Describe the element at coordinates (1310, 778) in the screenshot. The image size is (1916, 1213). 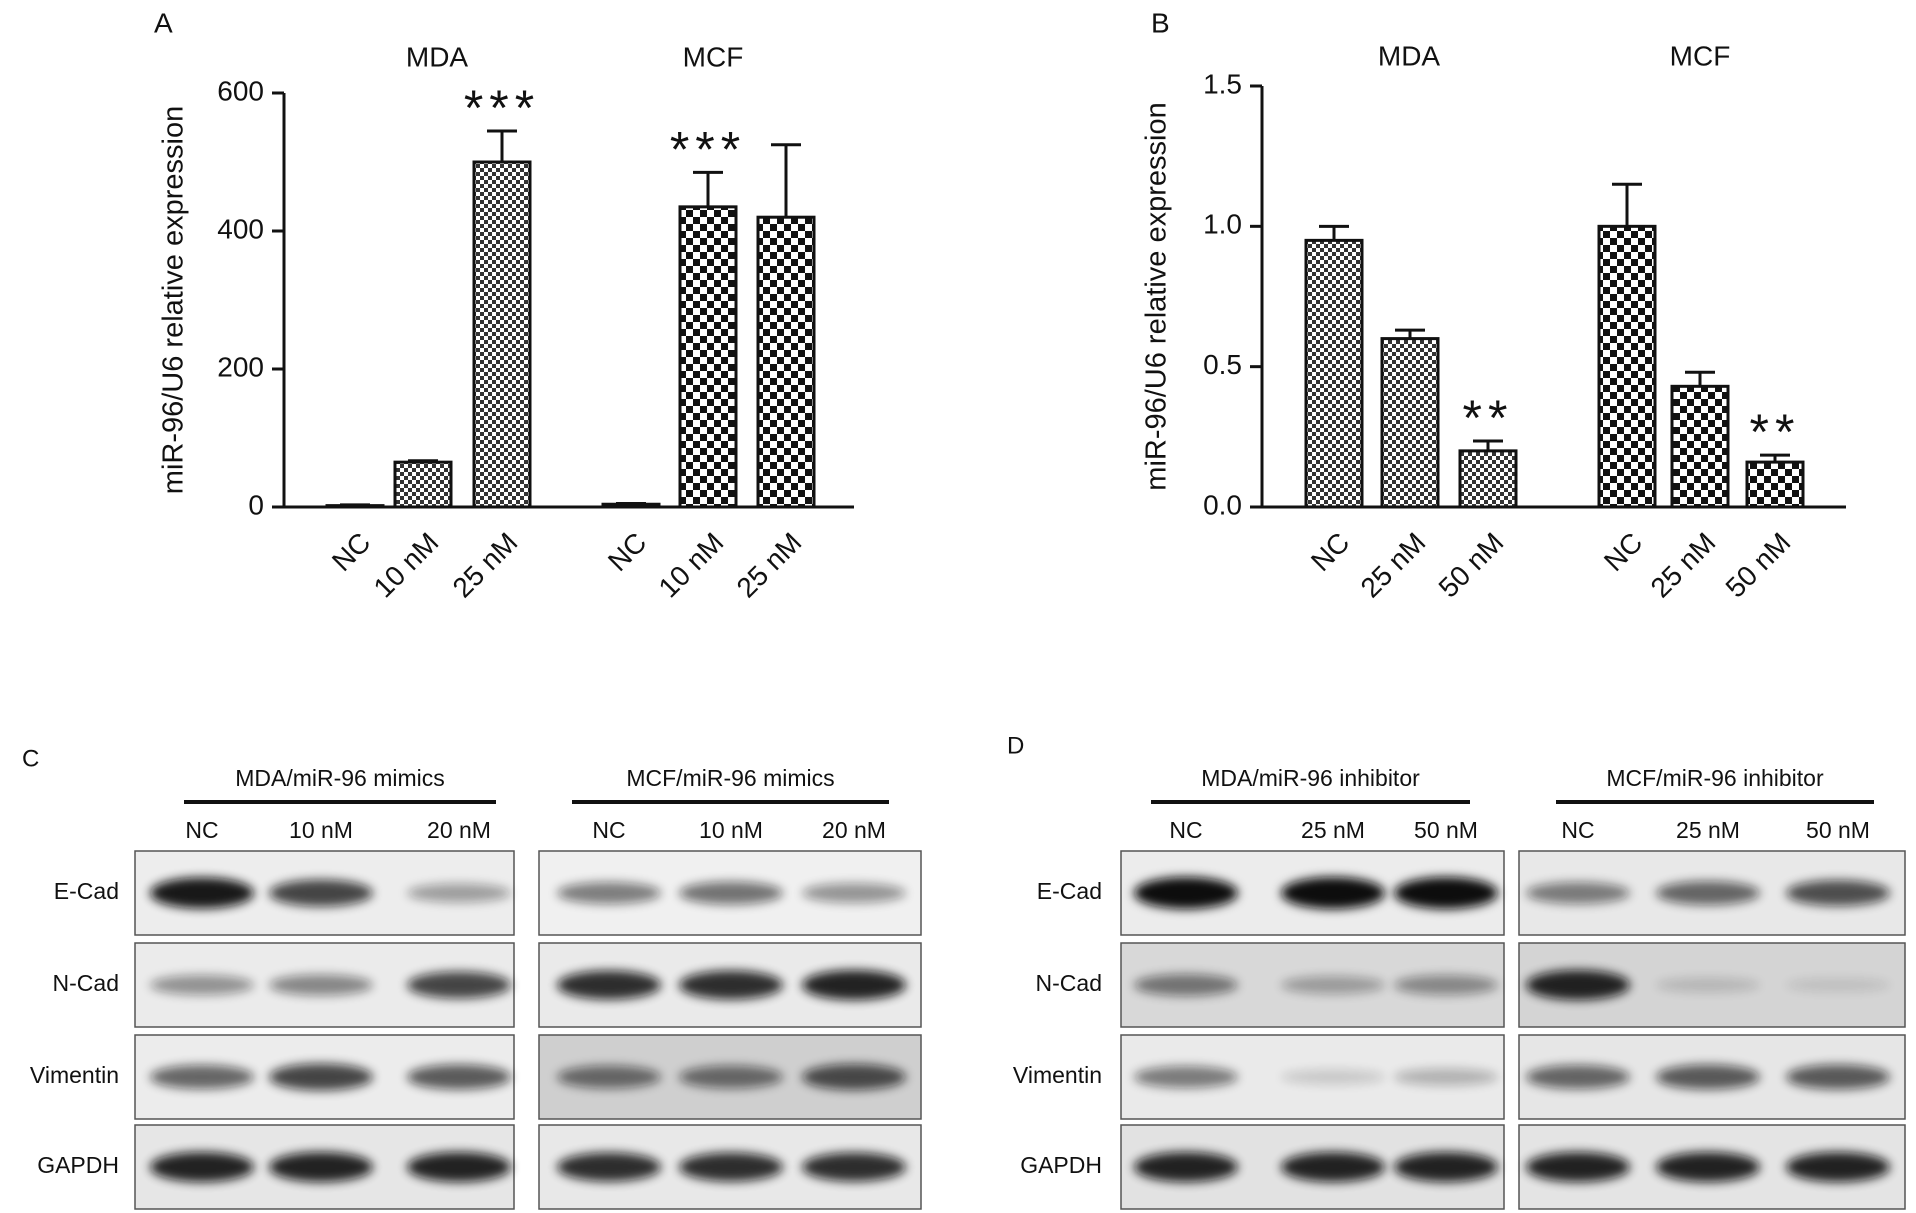
I see `group-title: MDA/miR-96 inhibitor` at that location.